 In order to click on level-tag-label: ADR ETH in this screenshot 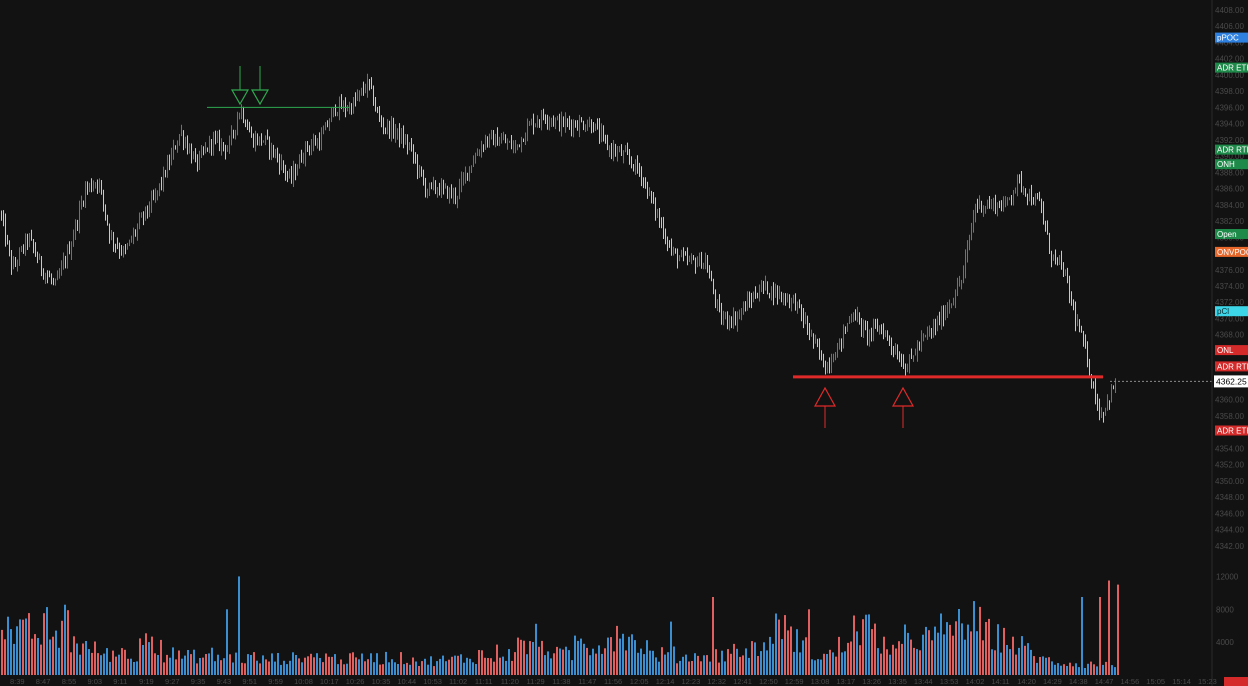, I will do `click(1232, 431)`.